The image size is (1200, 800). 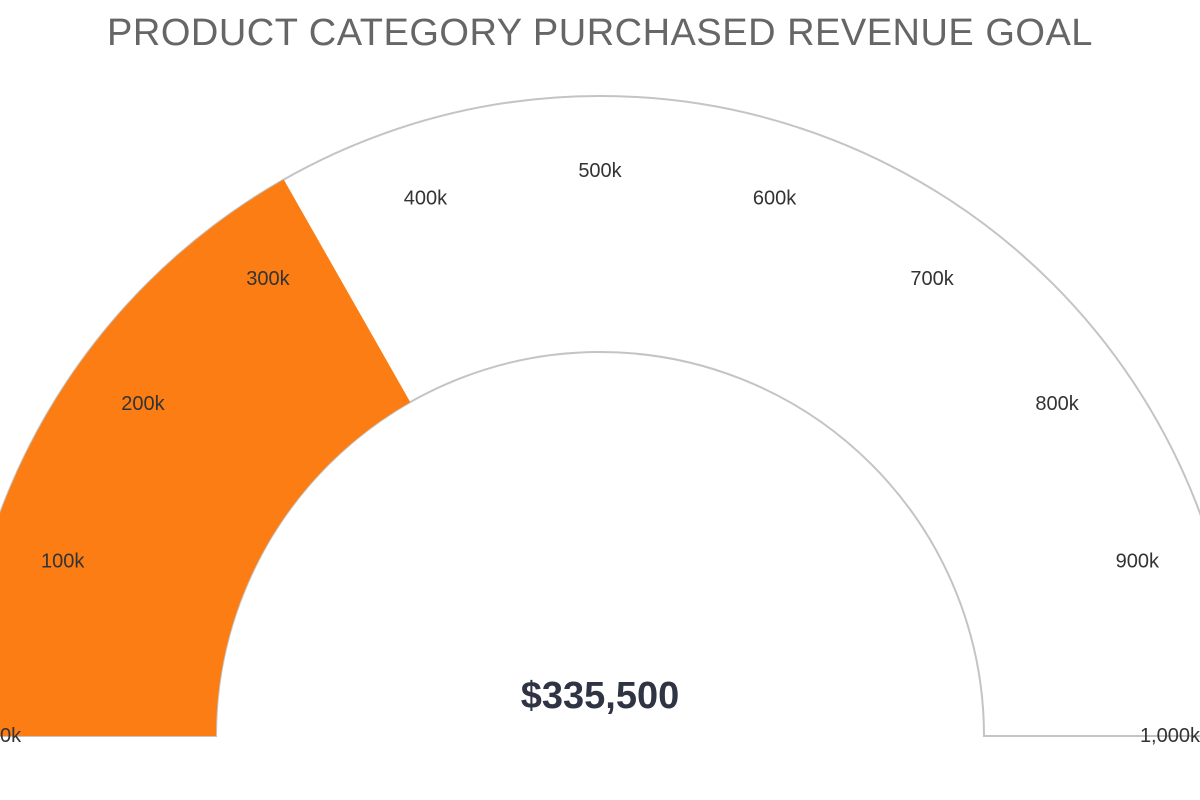 I want to click on chart-title: PRODUCT CATEGORY PURCHASED REVENUE GOAL, so click(x=600, y=33).